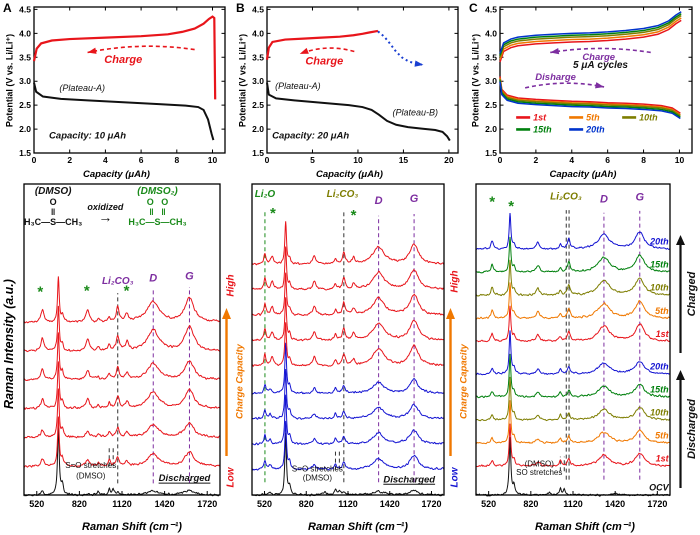 Image resolution: width=700 pixels, height=535 pixels. Describe the element at coordinates (240, 8) in the screenshot. I see `panel-letter-b: B` at that location.